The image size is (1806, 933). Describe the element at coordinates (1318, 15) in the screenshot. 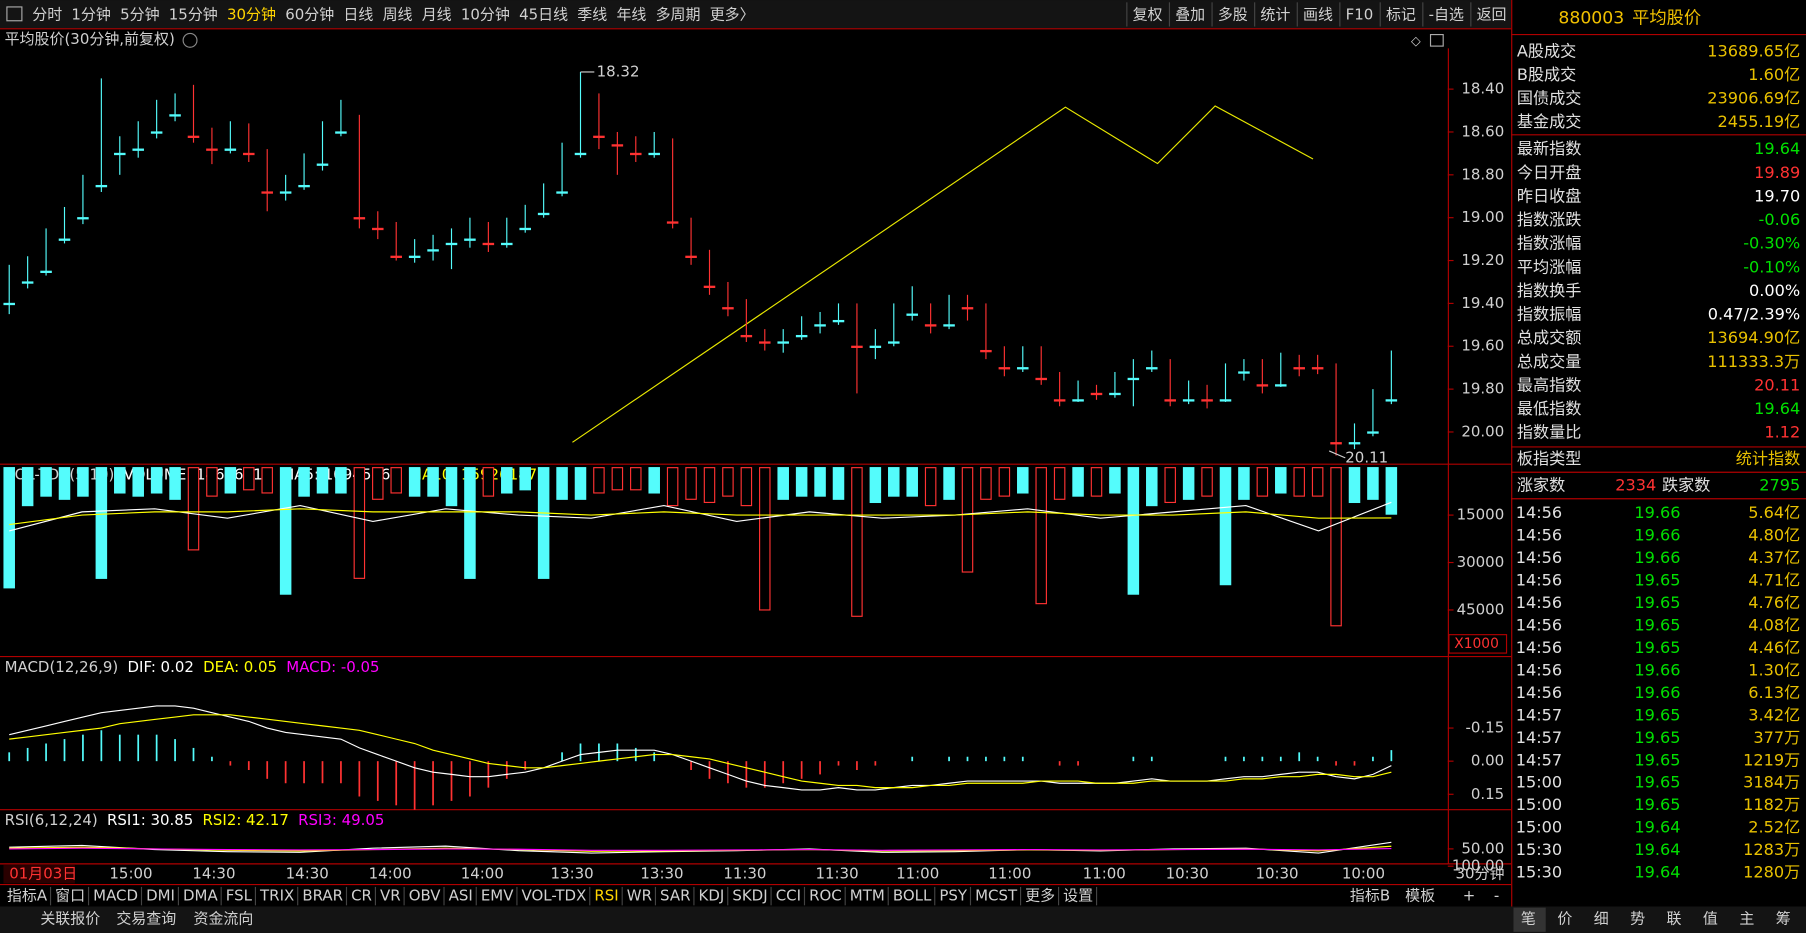

I see `tool-button: 画线` at that location.